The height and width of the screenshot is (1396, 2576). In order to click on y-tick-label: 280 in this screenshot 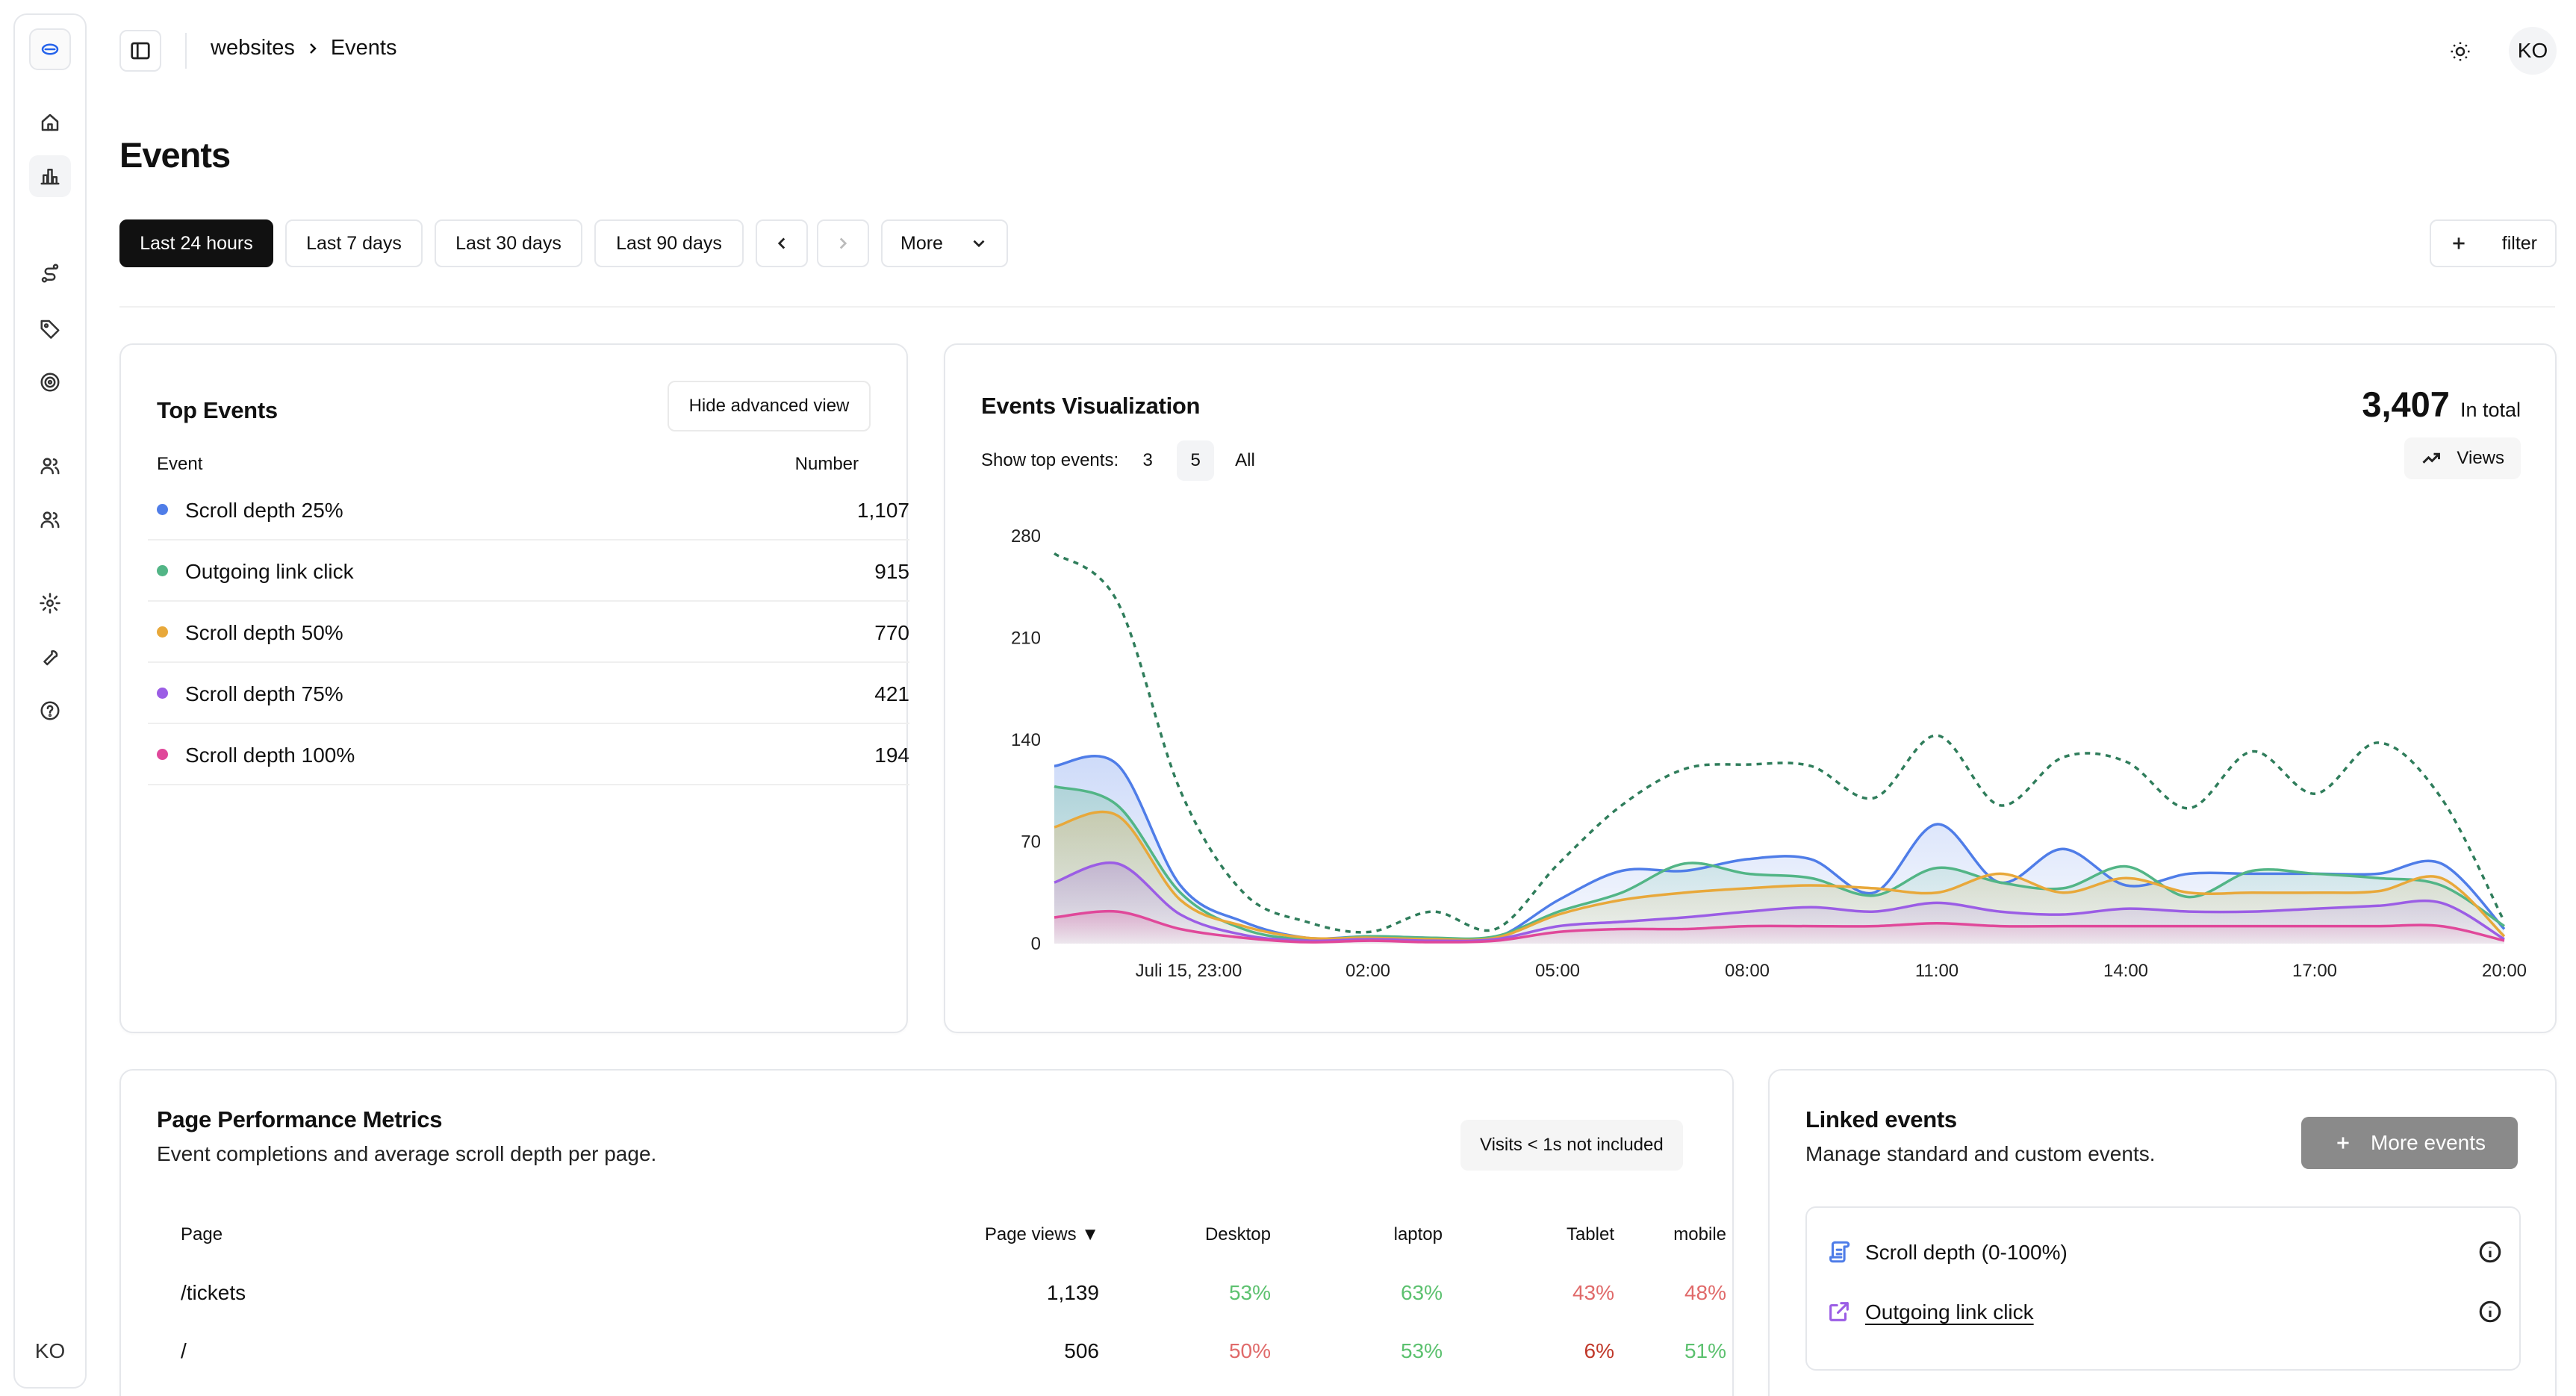, I will do `click(1026, 536)`.